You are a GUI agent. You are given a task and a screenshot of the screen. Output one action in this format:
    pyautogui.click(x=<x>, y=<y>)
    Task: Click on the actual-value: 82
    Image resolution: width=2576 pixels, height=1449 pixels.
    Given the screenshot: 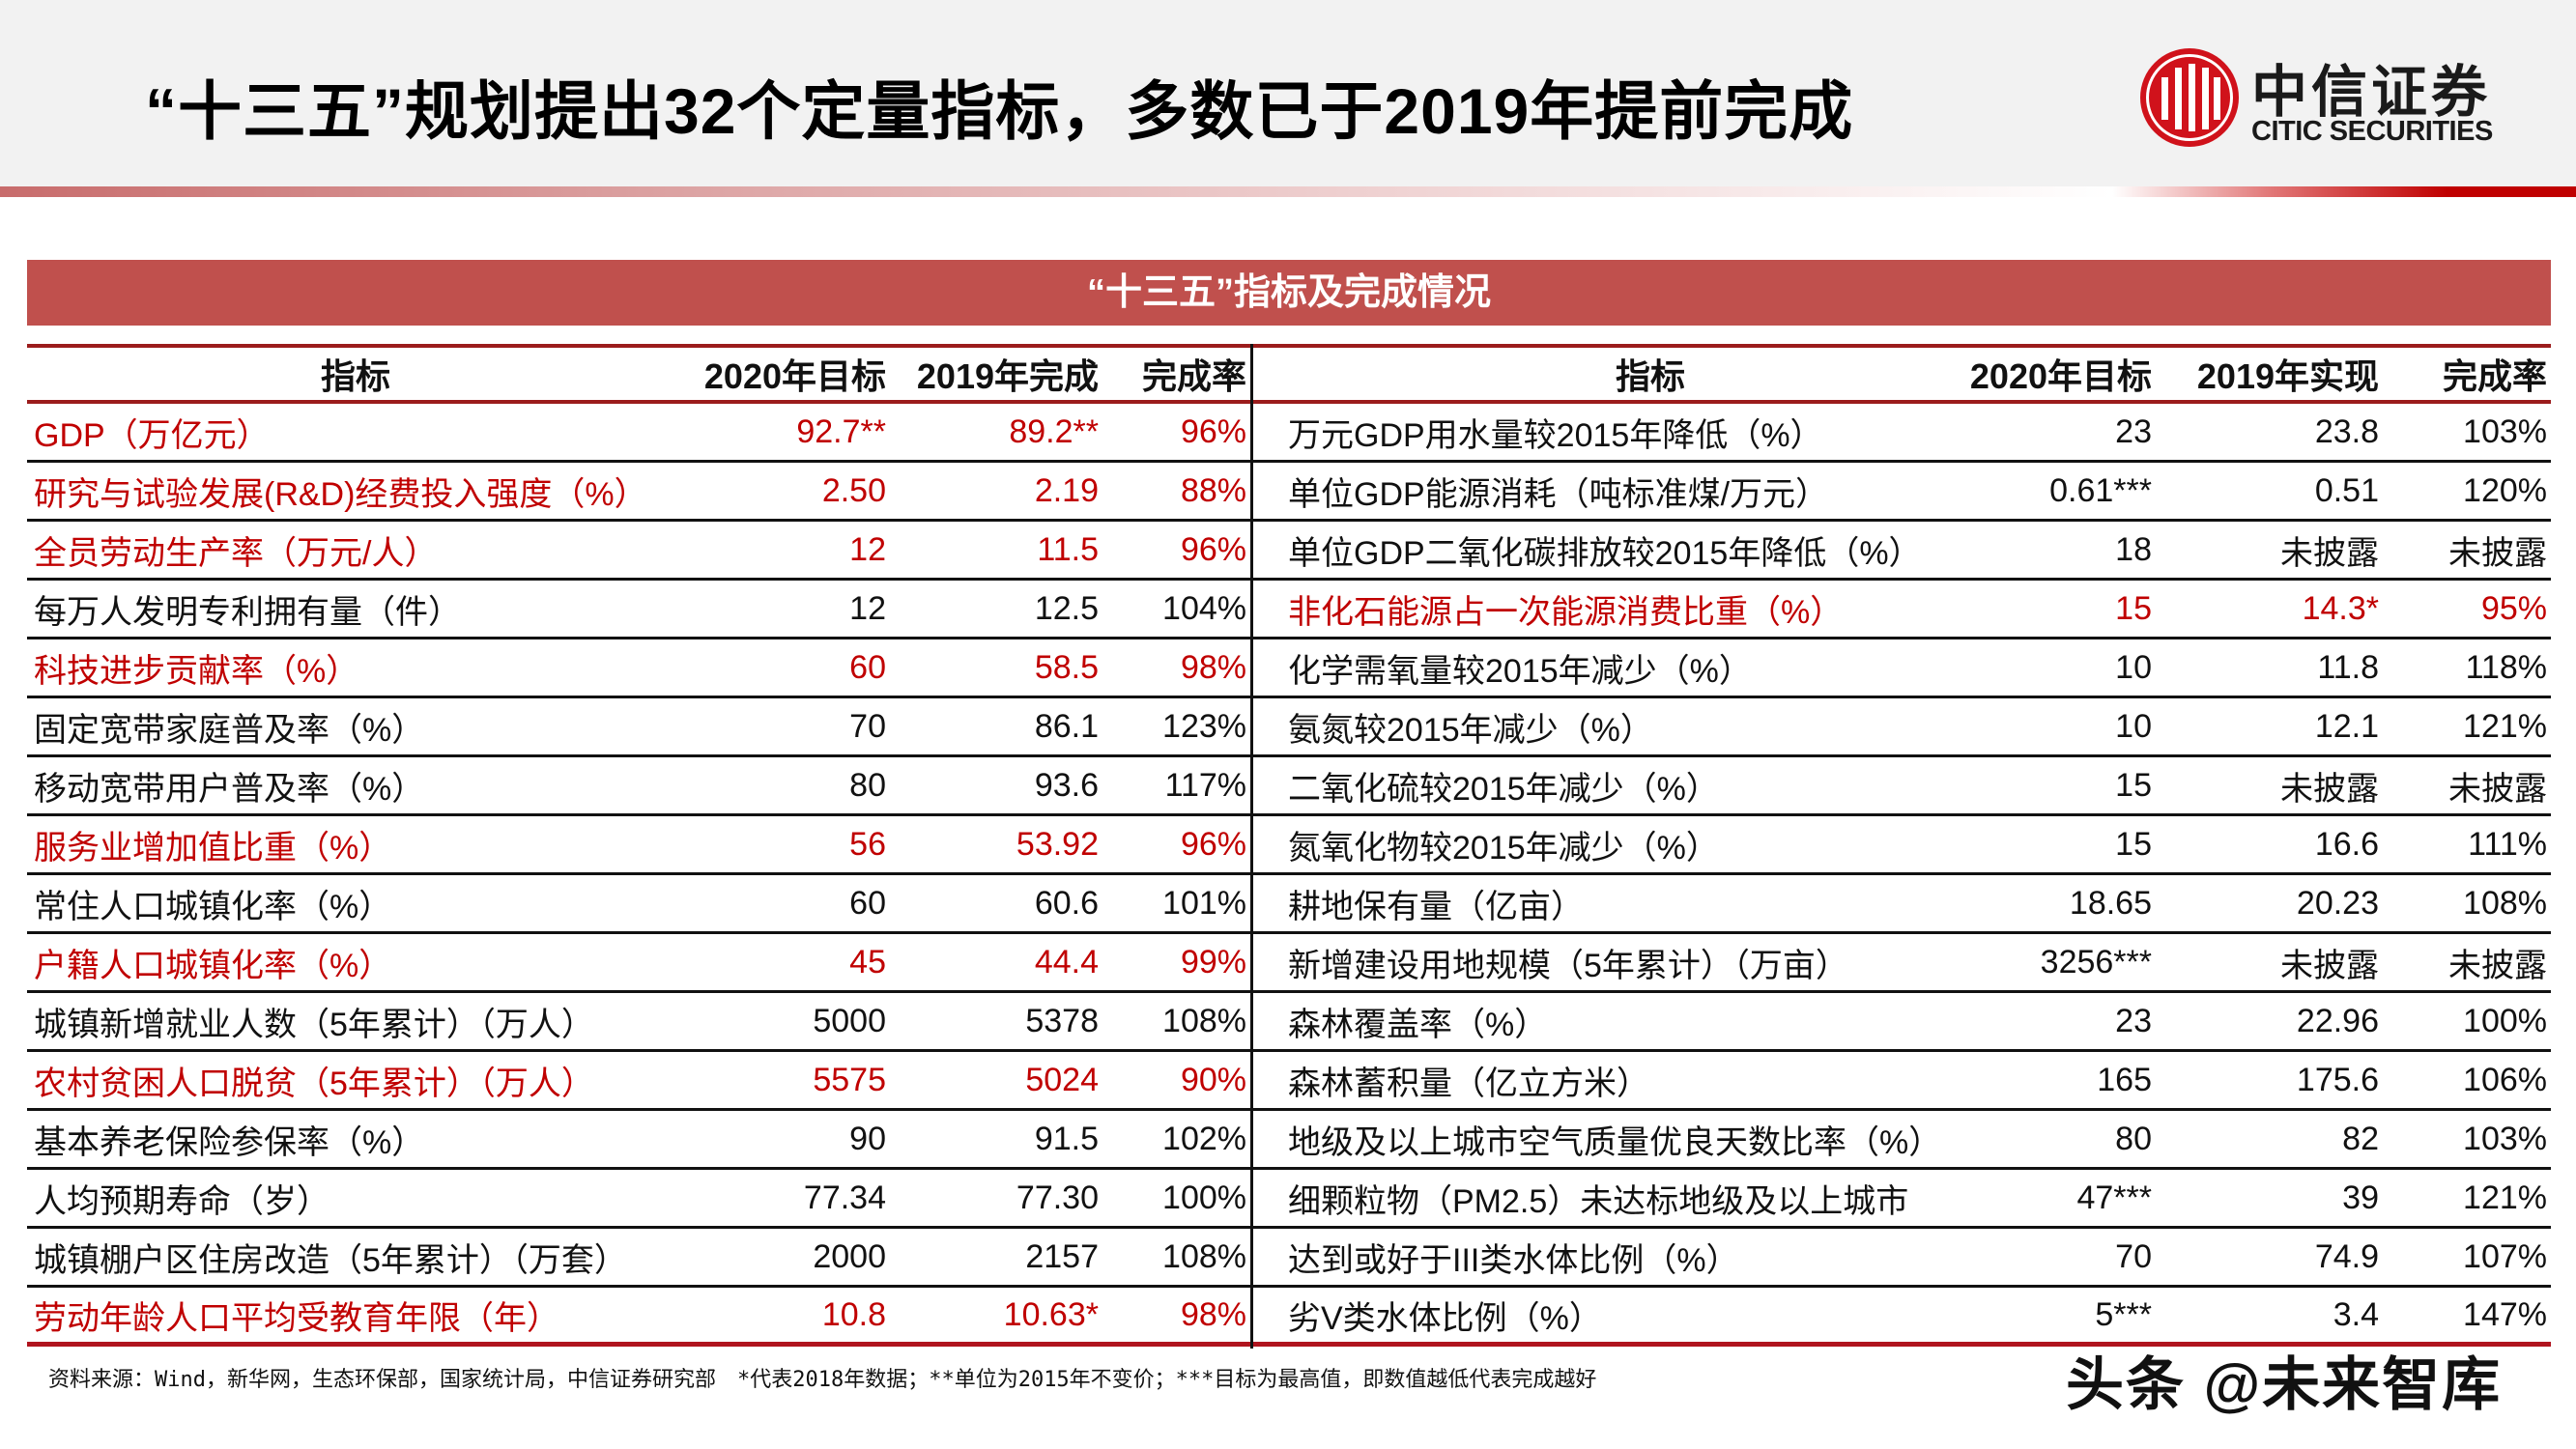 What is the action you would take?
    pyautogui.click(x=2361, y=1138)
    